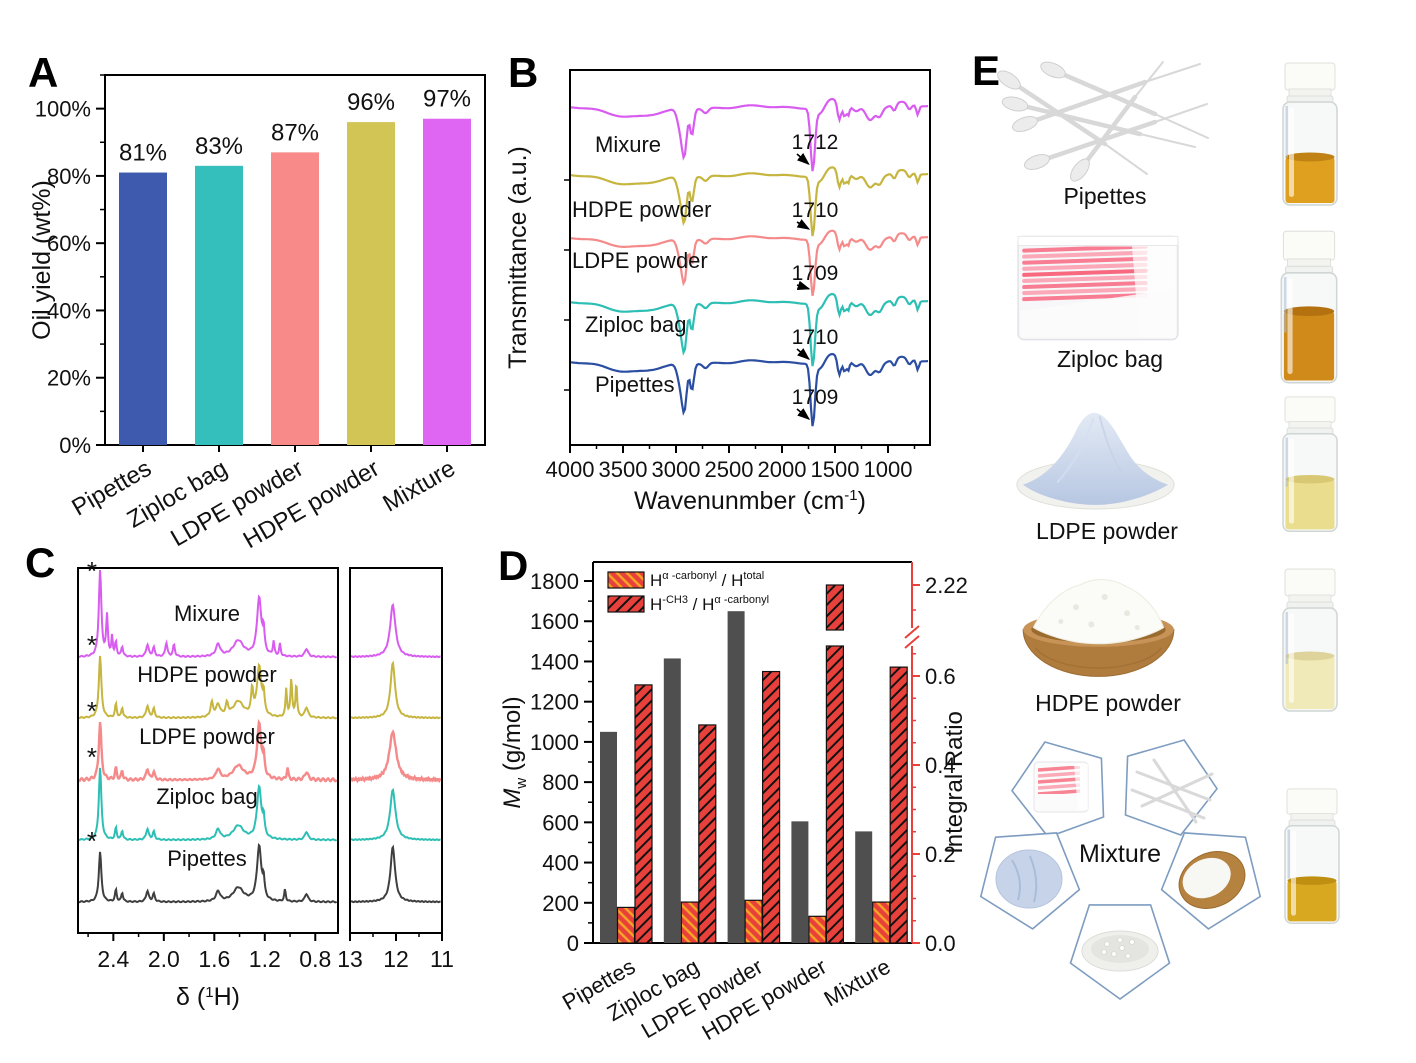  What do you see at coordinates (835, 469) in the screenshot?
I see `svg-text: 1500` at bounding box center [835, 469].